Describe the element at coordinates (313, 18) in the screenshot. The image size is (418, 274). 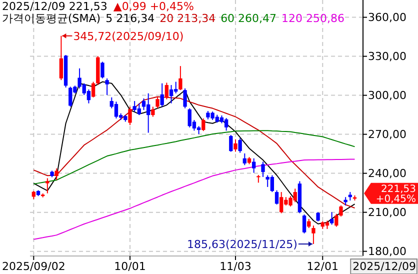
I see `text: 120 250,86` at that location.